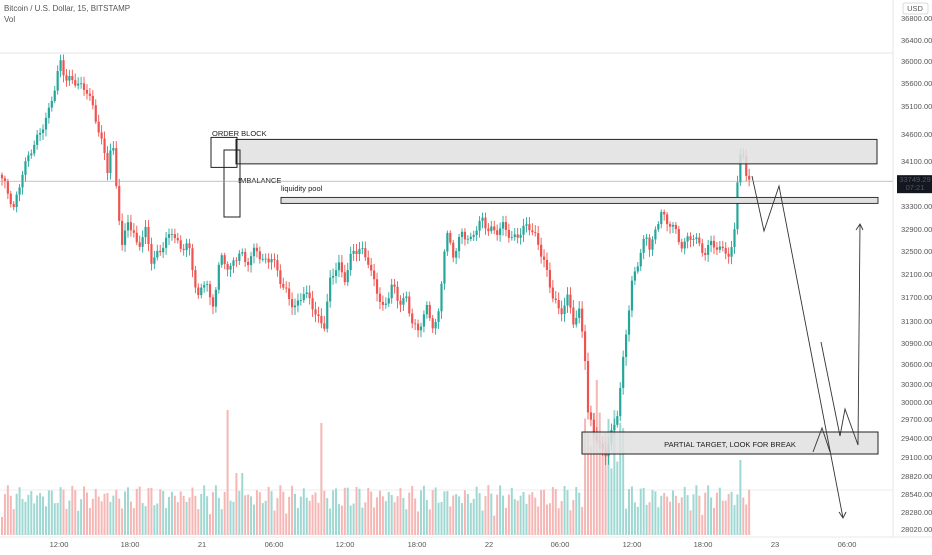 Image resolution: width=932 pixels, height=555 pixels. I want to click on volume-legend: Vol, so click(10, 19).